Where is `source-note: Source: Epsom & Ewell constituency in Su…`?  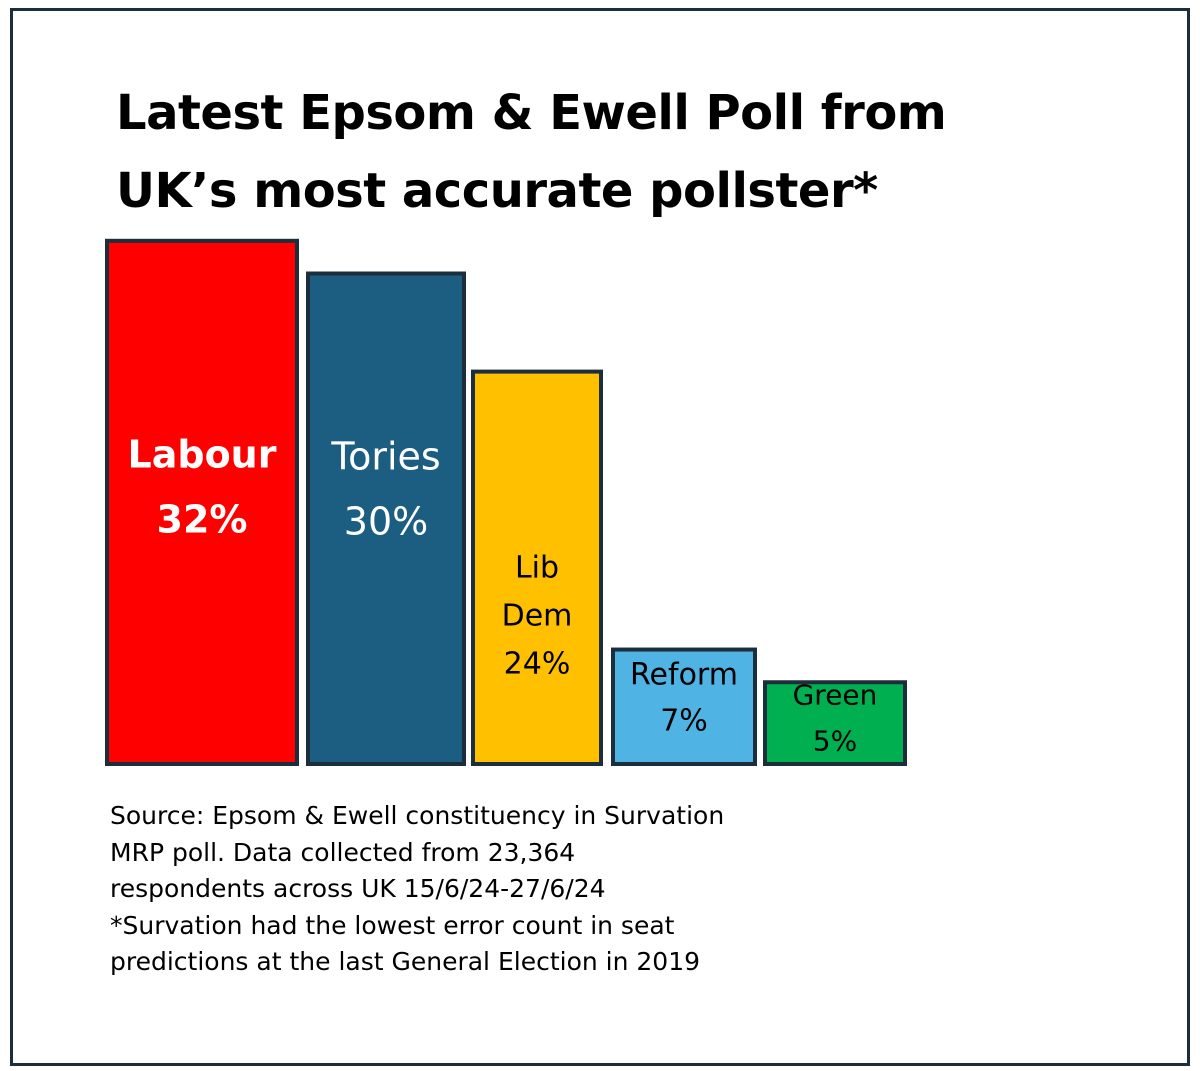 source-note: Source: Epsom & Ewell constituency in Su… is located at coordinates (560, 889).